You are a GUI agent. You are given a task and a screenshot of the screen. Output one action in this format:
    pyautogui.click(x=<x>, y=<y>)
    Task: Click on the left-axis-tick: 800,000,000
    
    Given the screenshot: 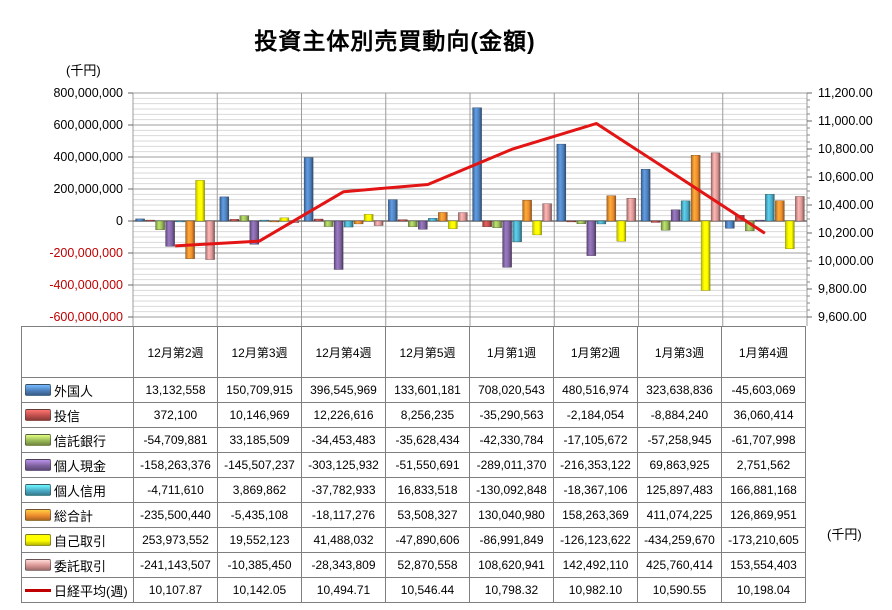 What is the action you would take?
    pyautogui.click(x=88, y=93)
    